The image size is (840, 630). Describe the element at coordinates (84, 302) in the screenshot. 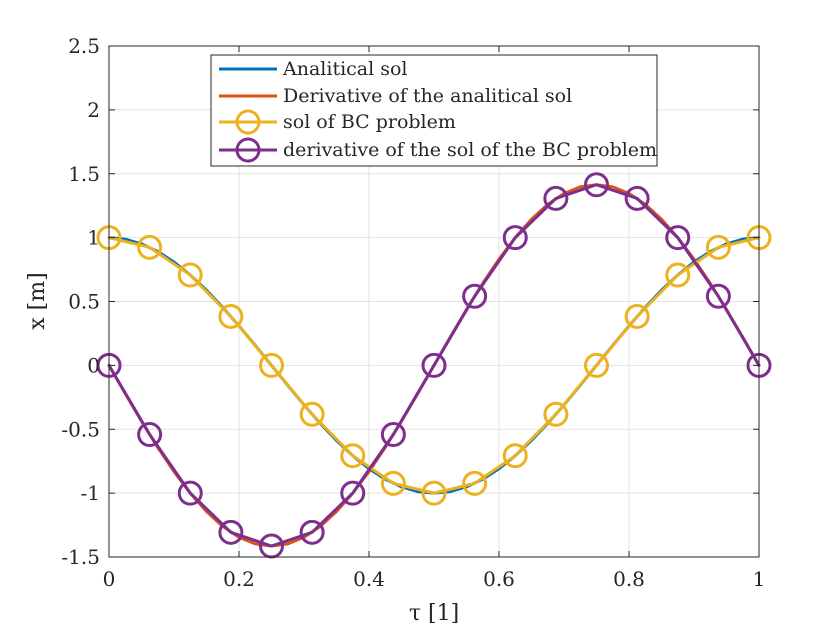

I see `y-tick-label: 0.5` at that location.